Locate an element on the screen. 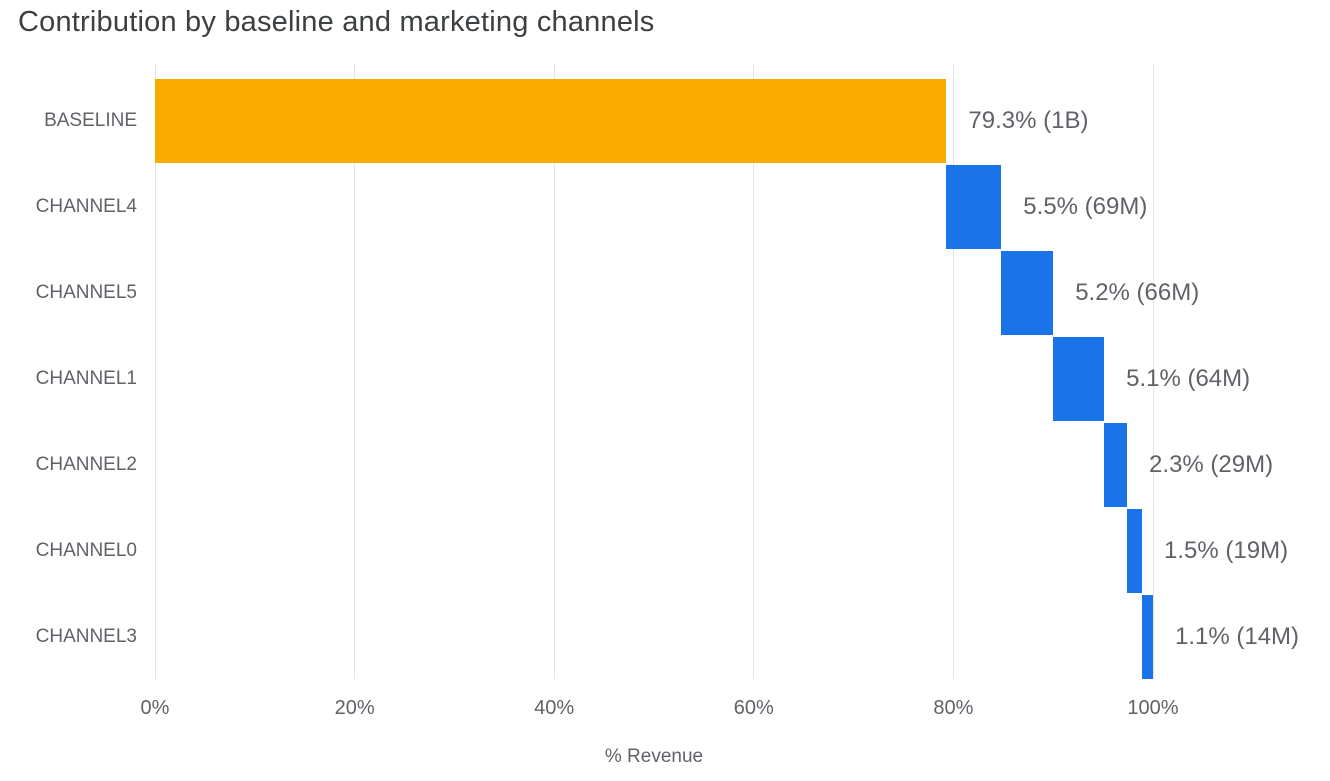 The image size is (1330, 781). category-label-channel4: CHANNEL4 is located at coordinates (86, 206).